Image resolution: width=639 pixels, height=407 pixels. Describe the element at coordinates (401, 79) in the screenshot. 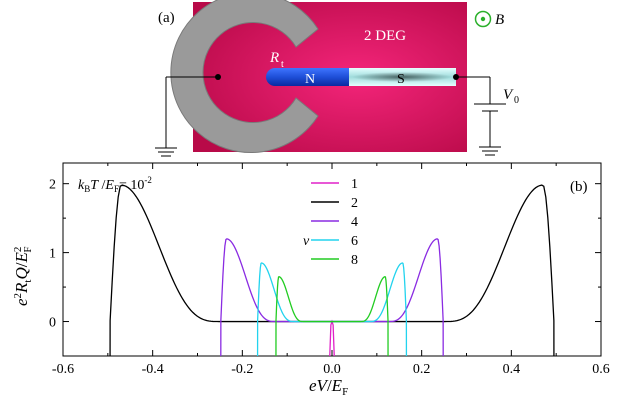

I see `s-label: S` at that location.